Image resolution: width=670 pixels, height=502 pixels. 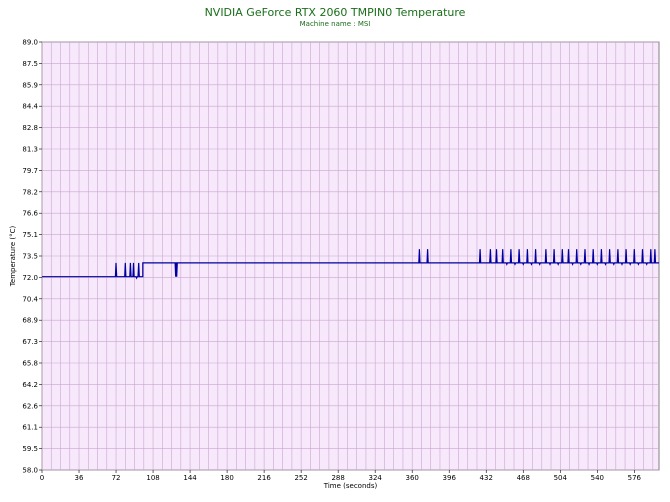 What do you see at coordinates (30, 321) in the screenshot?
I see `y-tick-label: 68.9` at bounding box center [30, 321].